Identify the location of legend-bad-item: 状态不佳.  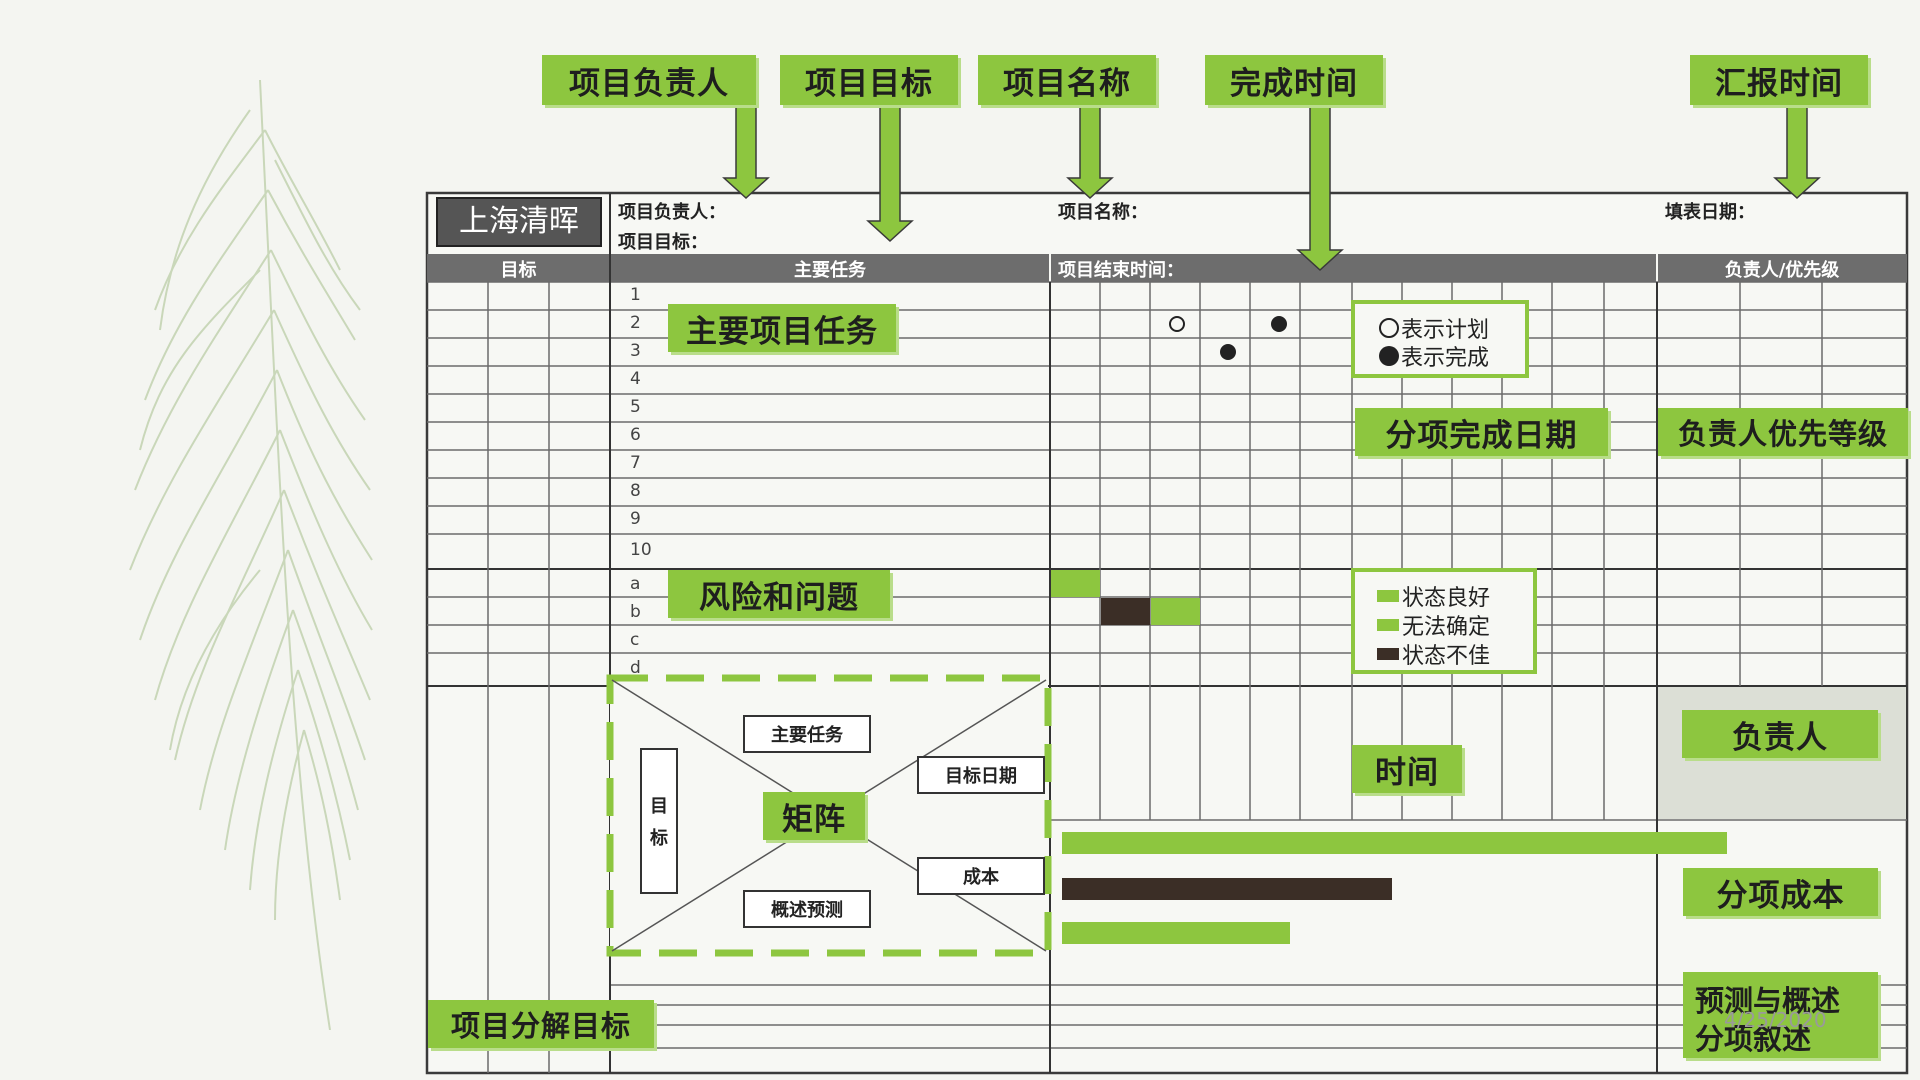
(1433, 654).